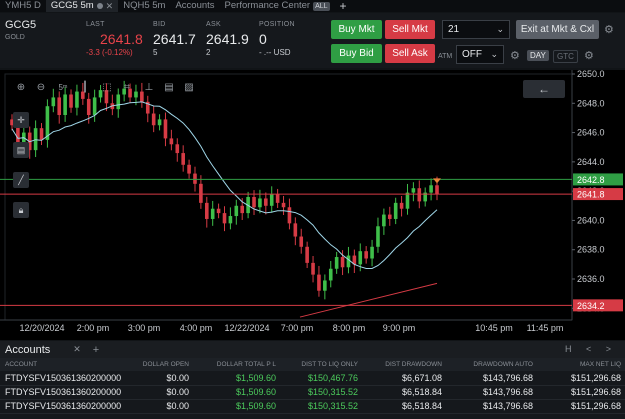  I want to click on dist-drawdown: $6,518.84, so click(404, 406).